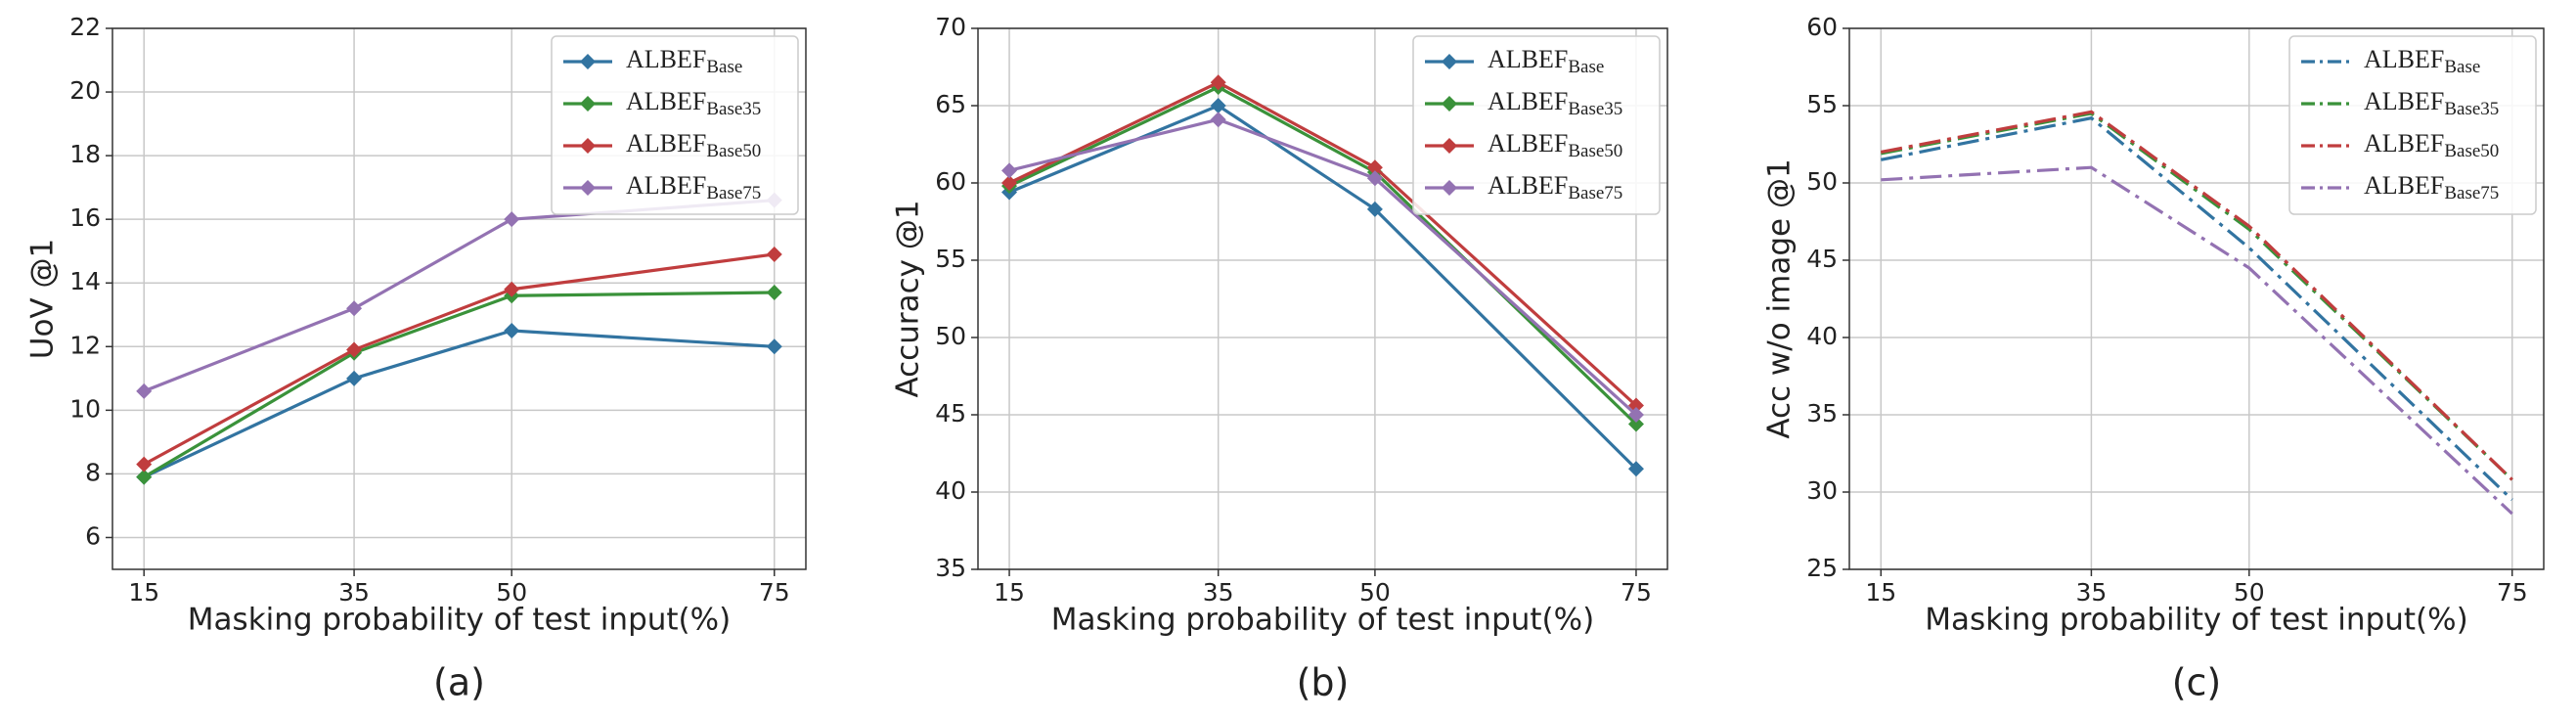 The width and height of the screenshot is (2576, 720). Describe the element at coordinates (85, 345) in the screenshot. I see `y-tick-label: 12` at that location.